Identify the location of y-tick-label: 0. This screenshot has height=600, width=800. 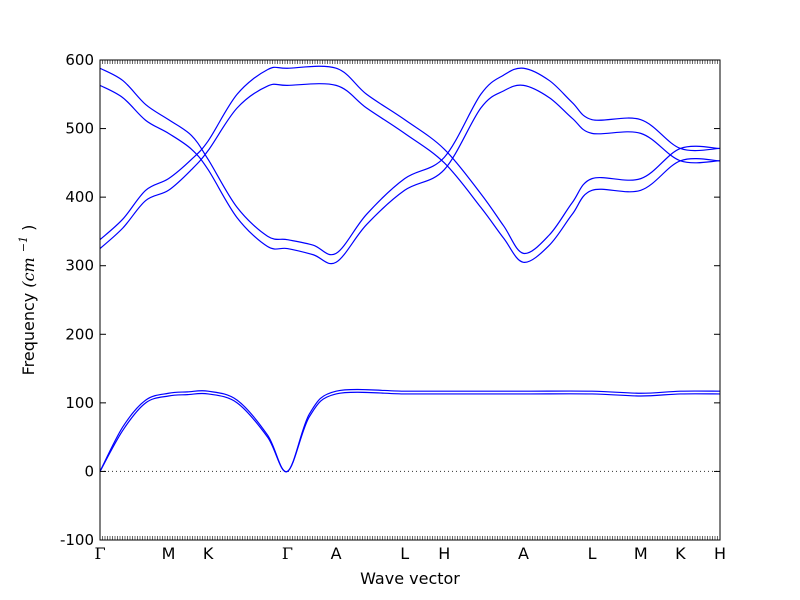
(89, 471).